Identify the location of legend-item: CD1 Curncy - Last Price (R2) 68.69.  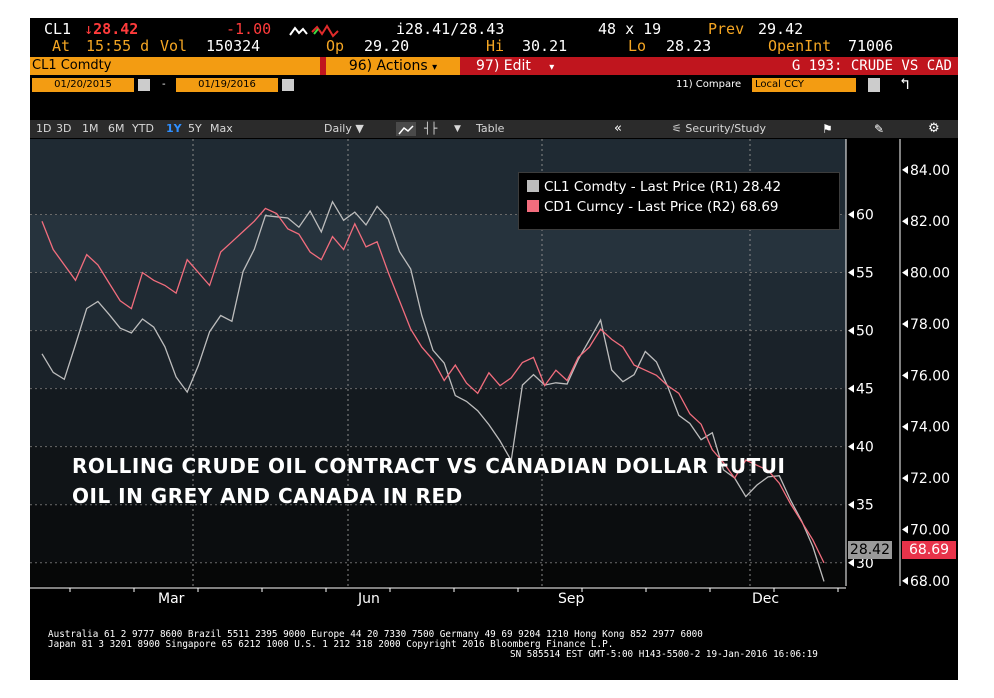
(653, 207).